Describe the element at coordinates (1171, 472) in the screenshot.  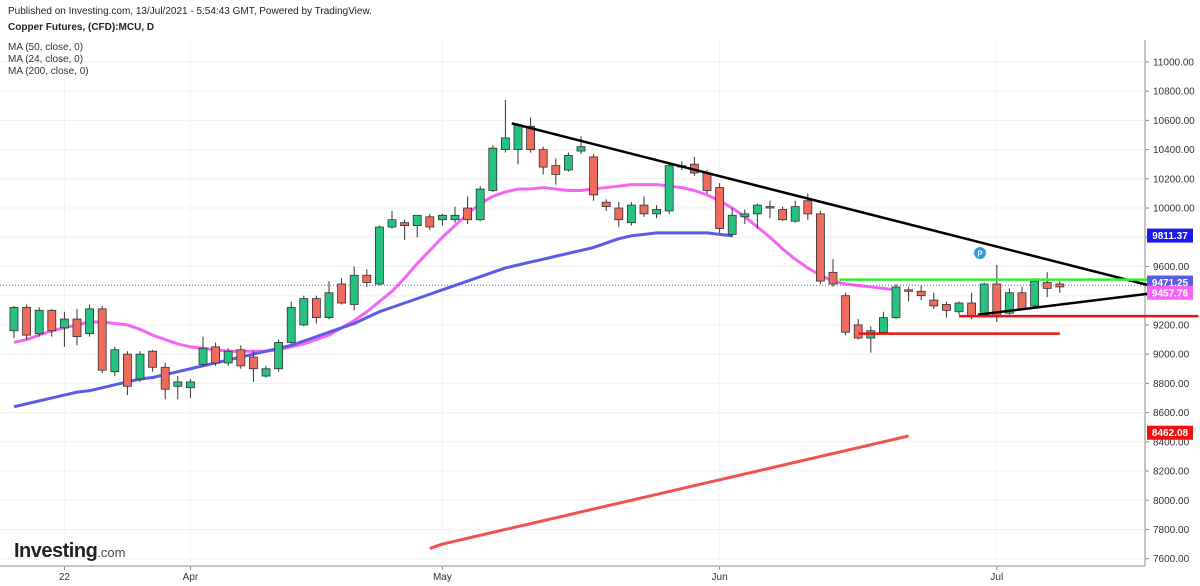
I see `y-tick-label: 8200.00` at that location.